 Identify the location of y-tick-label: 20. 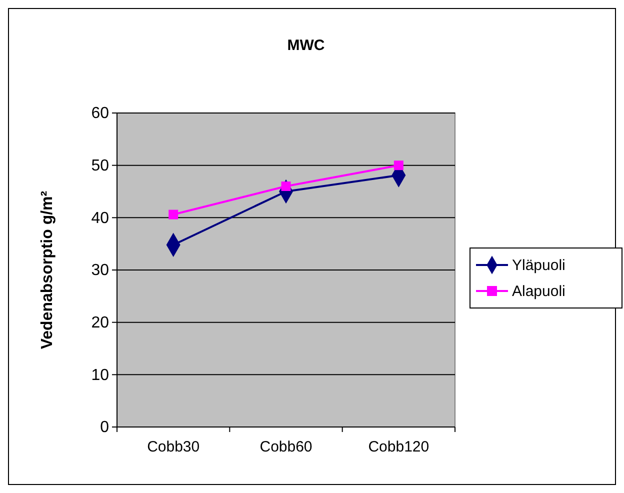
(100, 323).